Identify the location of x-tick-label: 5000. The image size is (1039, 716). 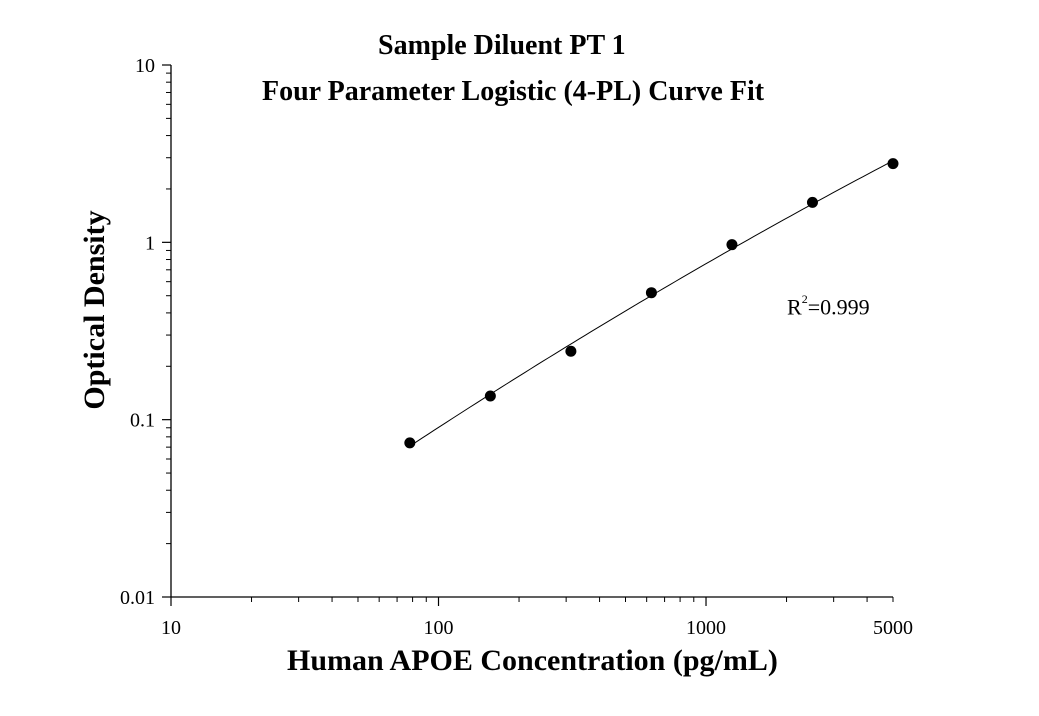
(893, 628).